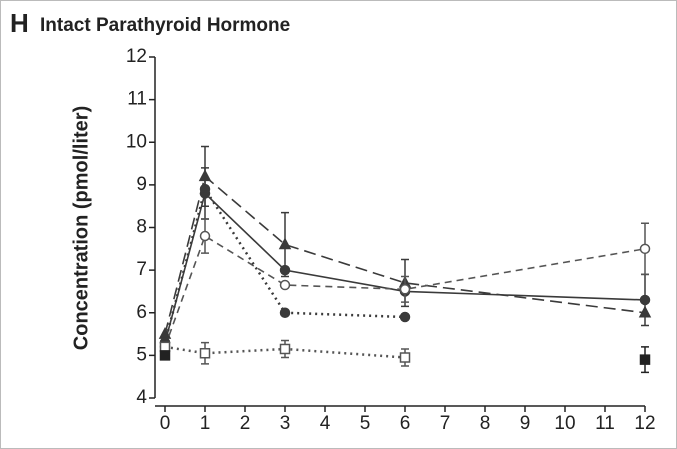 This screenshot has width=677, height=449. I want to click on chart-title: Intact Parathyroid Hormone, so click(165, 25).